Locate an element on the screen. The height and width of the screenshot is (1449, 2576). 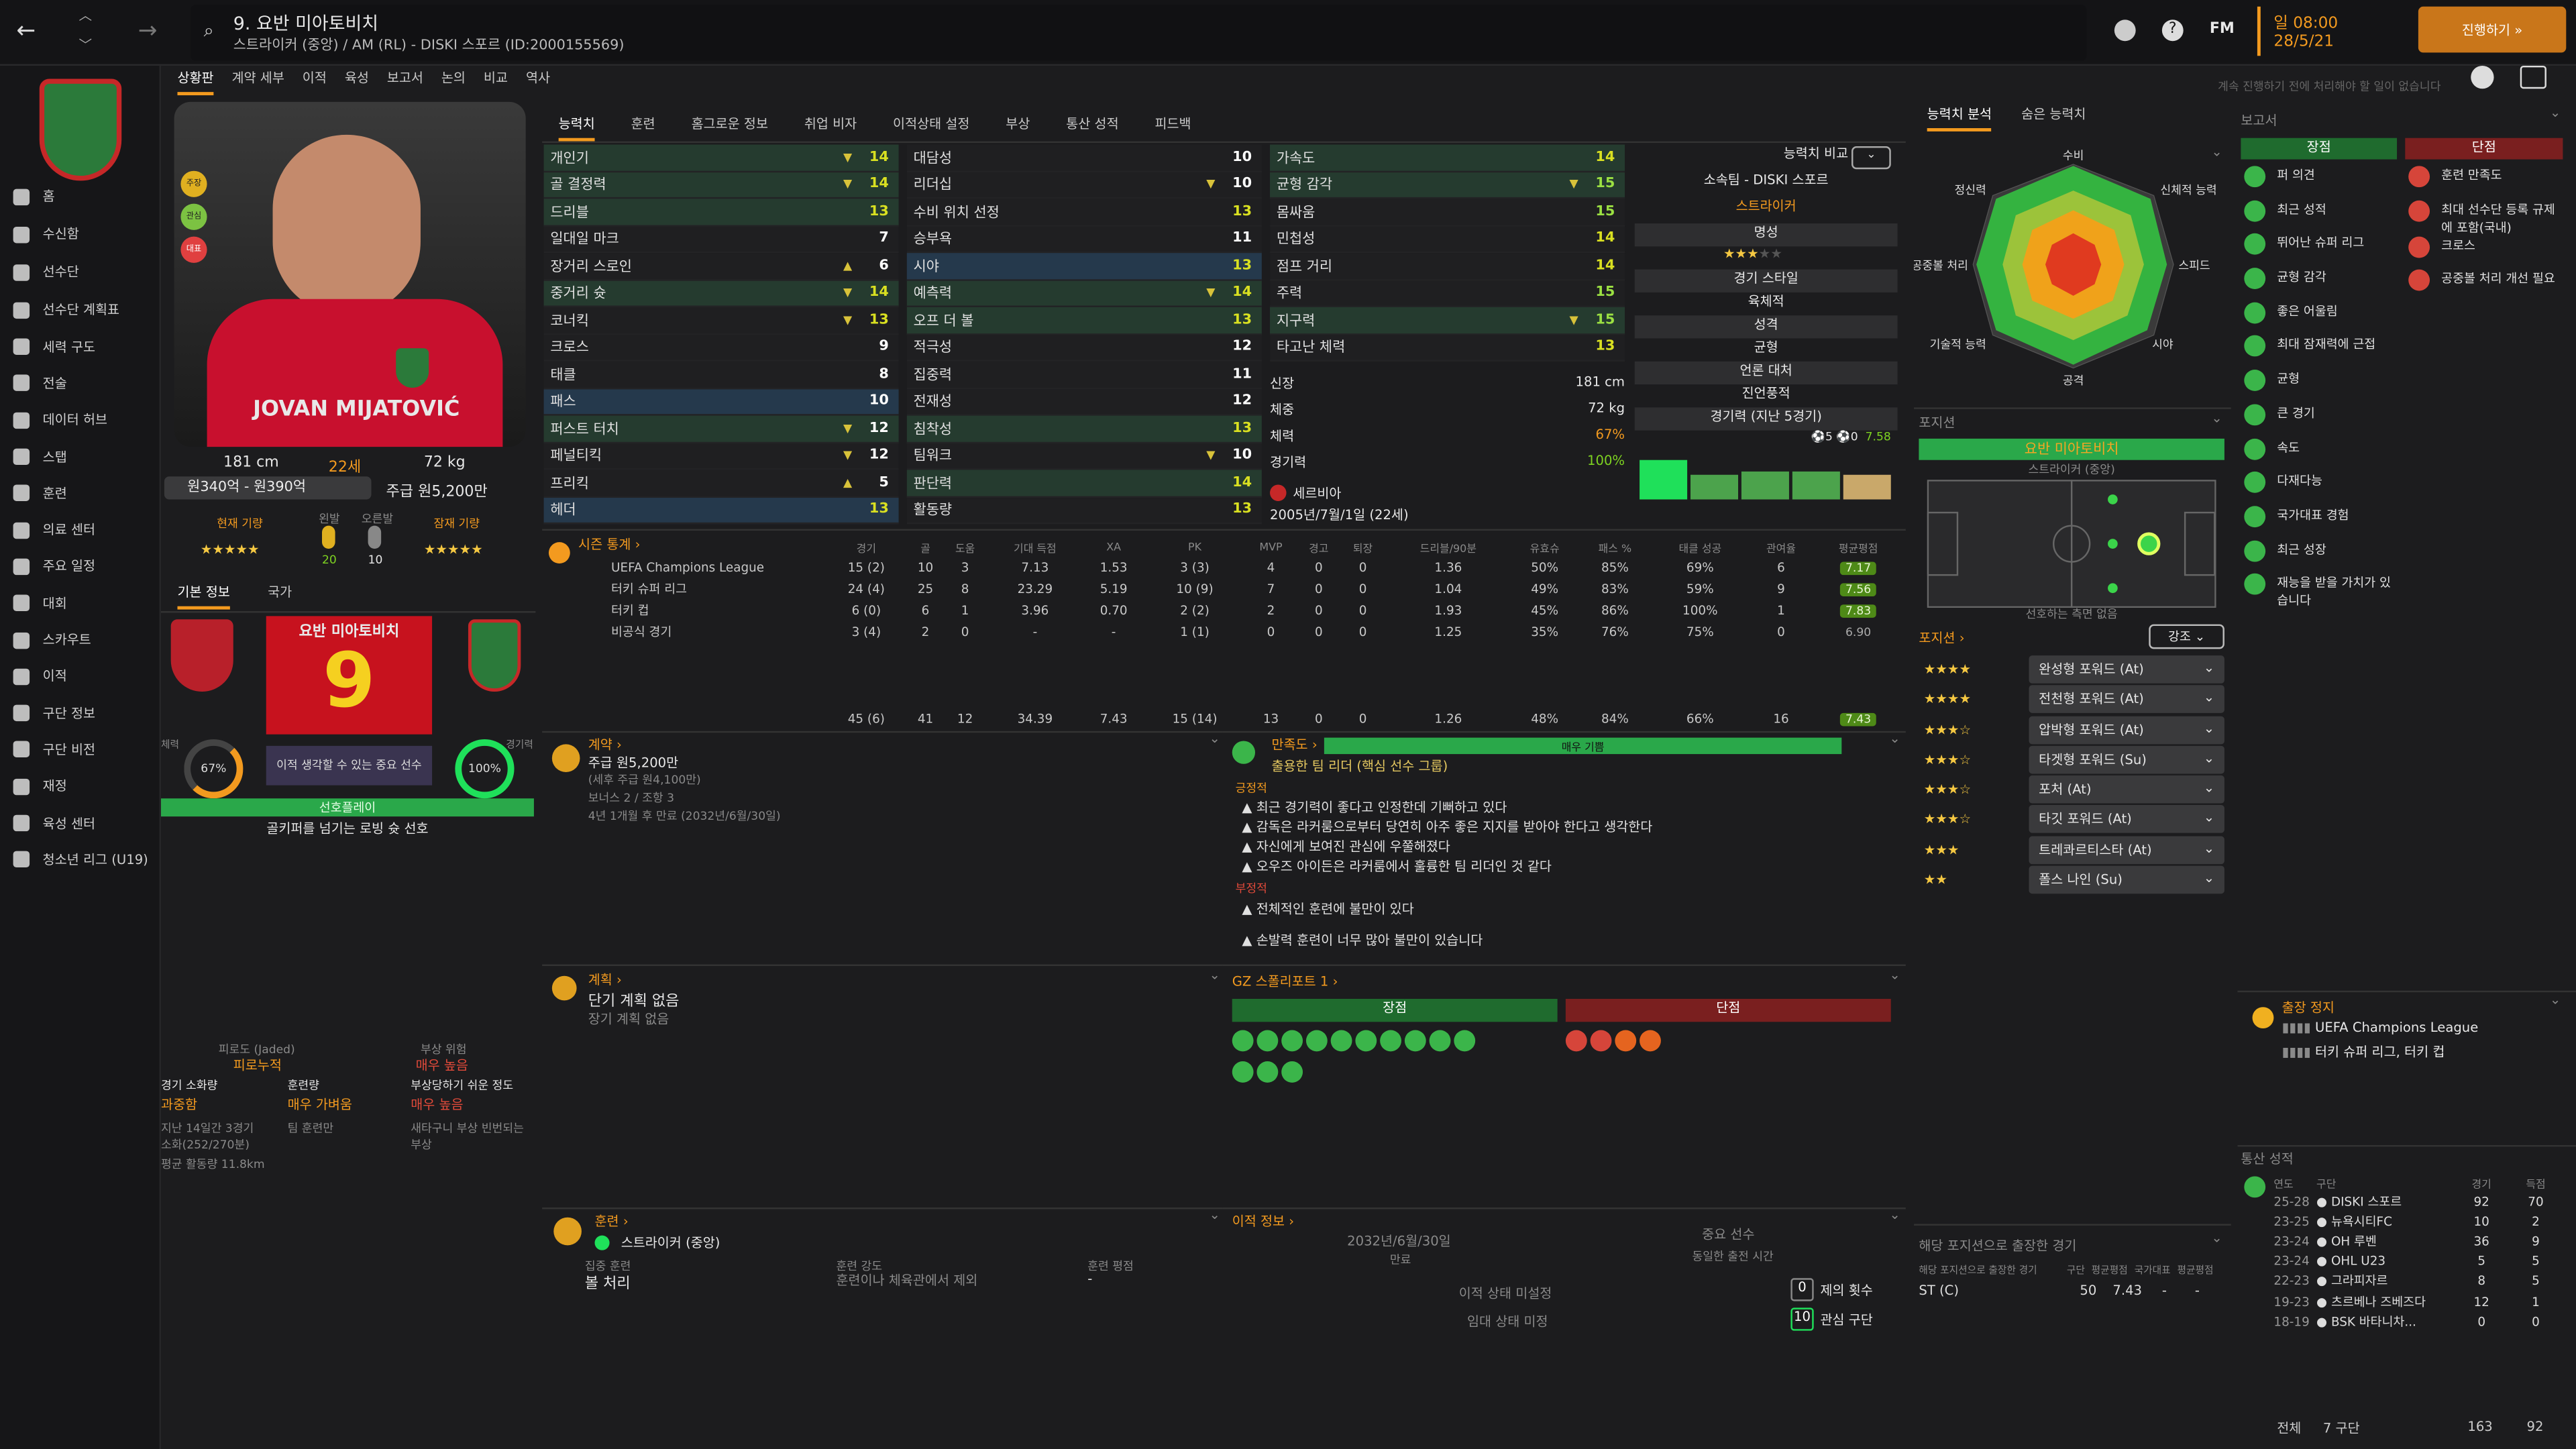
contract-collapse-icon: ⌄ is located at coordinates (1214, 738).